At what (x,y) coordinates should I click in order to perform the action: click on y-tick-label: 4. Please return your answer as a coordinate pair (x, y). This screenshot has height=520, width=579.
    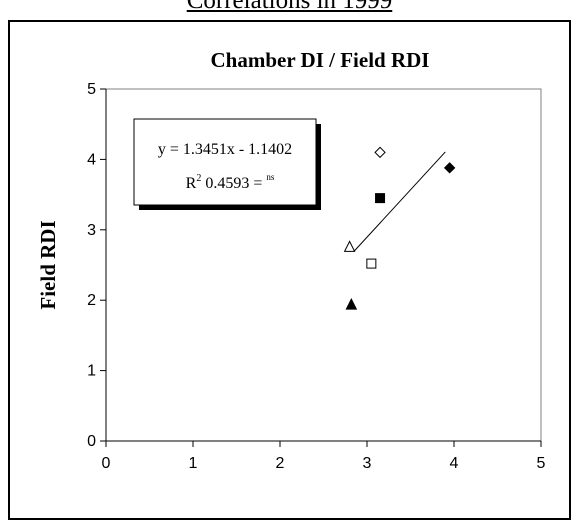
    Looking at the image, I should click on (91, 159).